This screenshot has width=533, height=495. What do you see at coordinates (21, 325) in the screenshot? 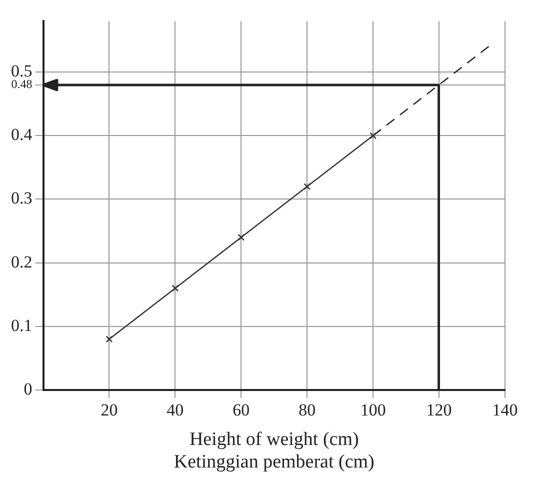
I see `y-tick-label: 0.1` at bounding box center [21, 325].